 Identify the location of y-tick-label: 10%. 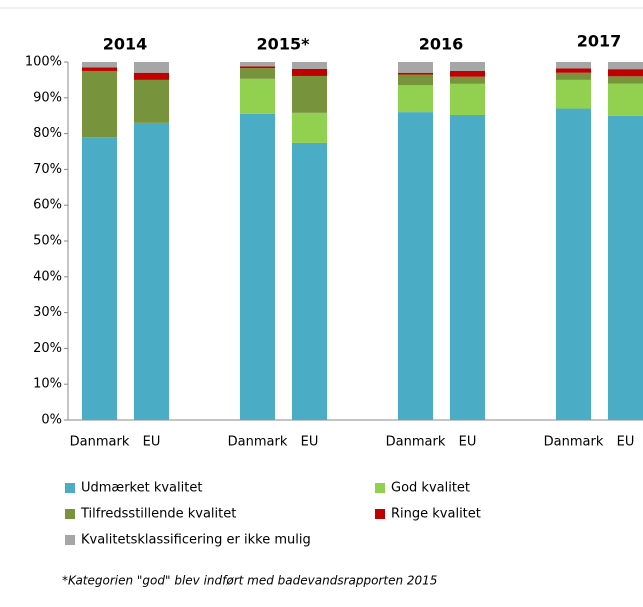
(47, 384).